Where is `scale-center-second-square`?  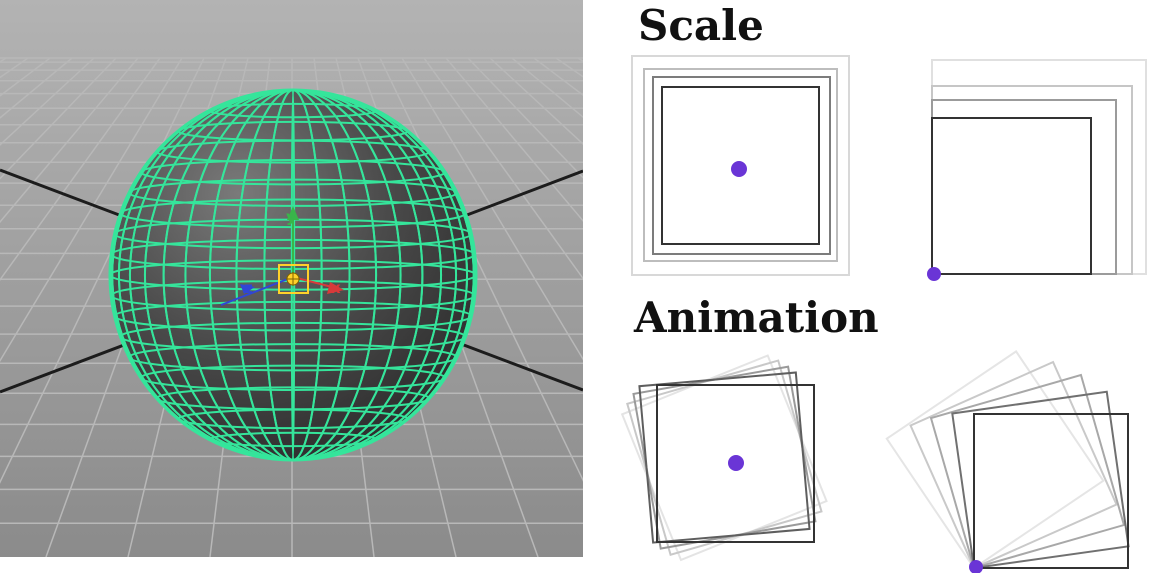 scale-center-second-square is located at coordinates (740, 165).